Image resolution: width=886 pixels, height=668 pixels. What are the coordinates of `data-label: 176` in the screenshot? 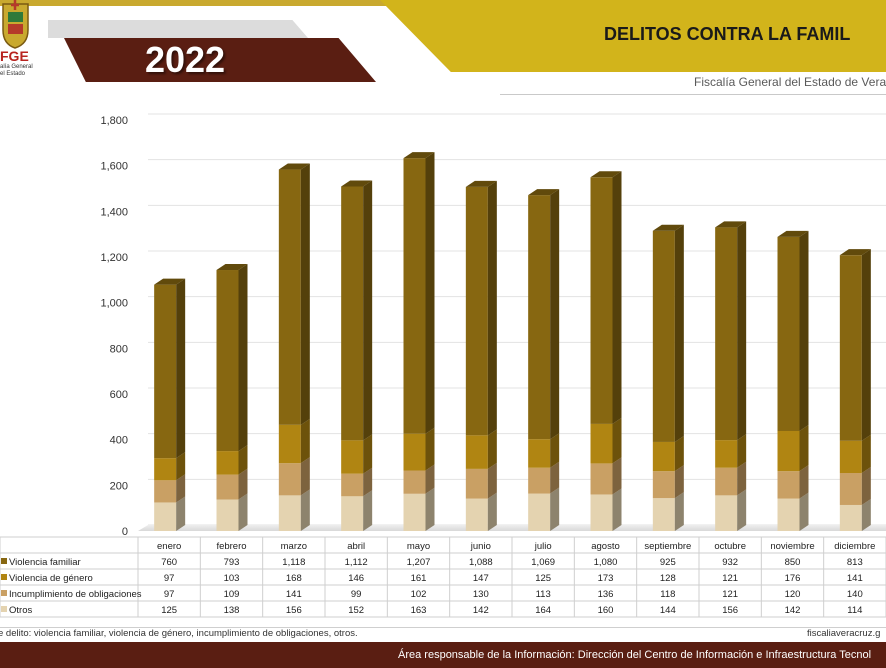 It's located at (793, 578).